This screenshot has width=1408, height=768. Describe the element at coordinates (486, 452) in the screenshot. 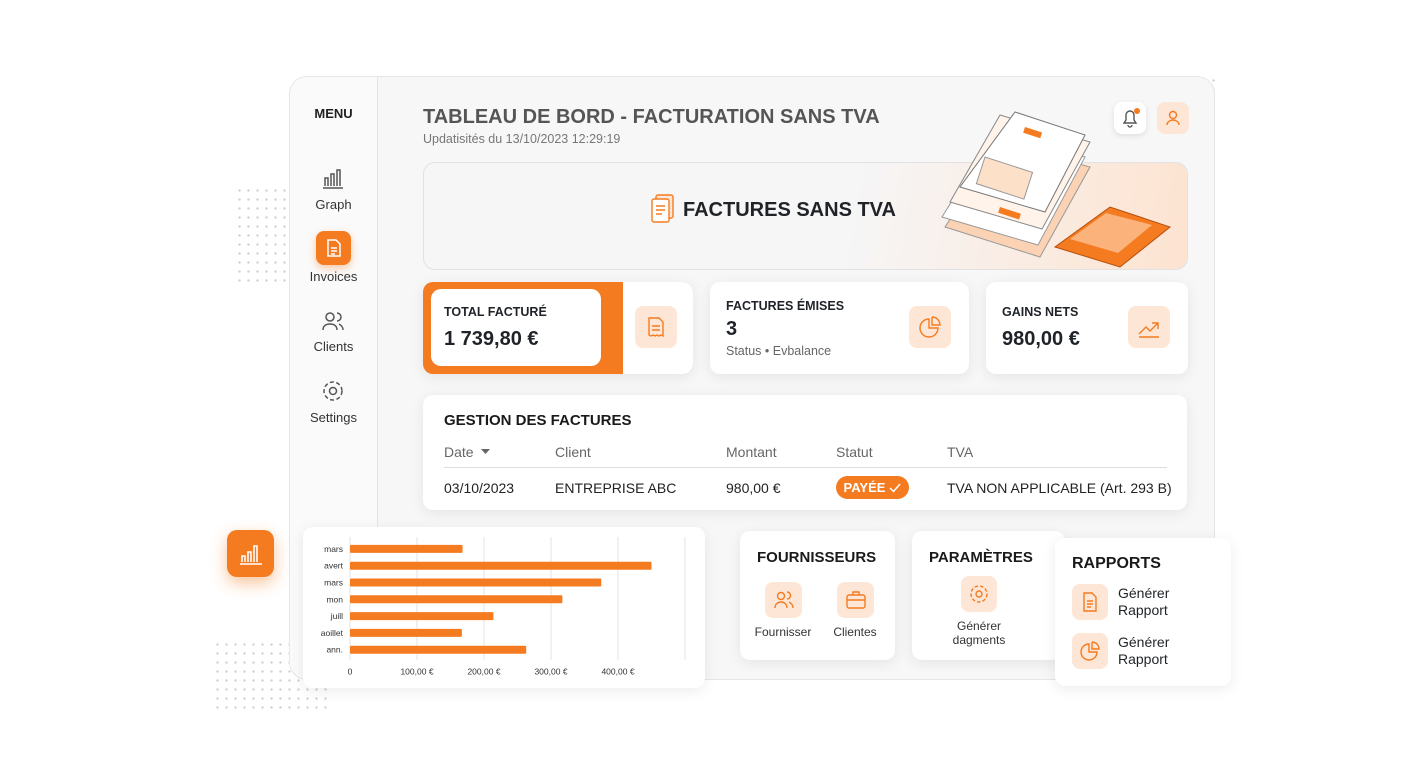

I see `sort-icon` at that location.